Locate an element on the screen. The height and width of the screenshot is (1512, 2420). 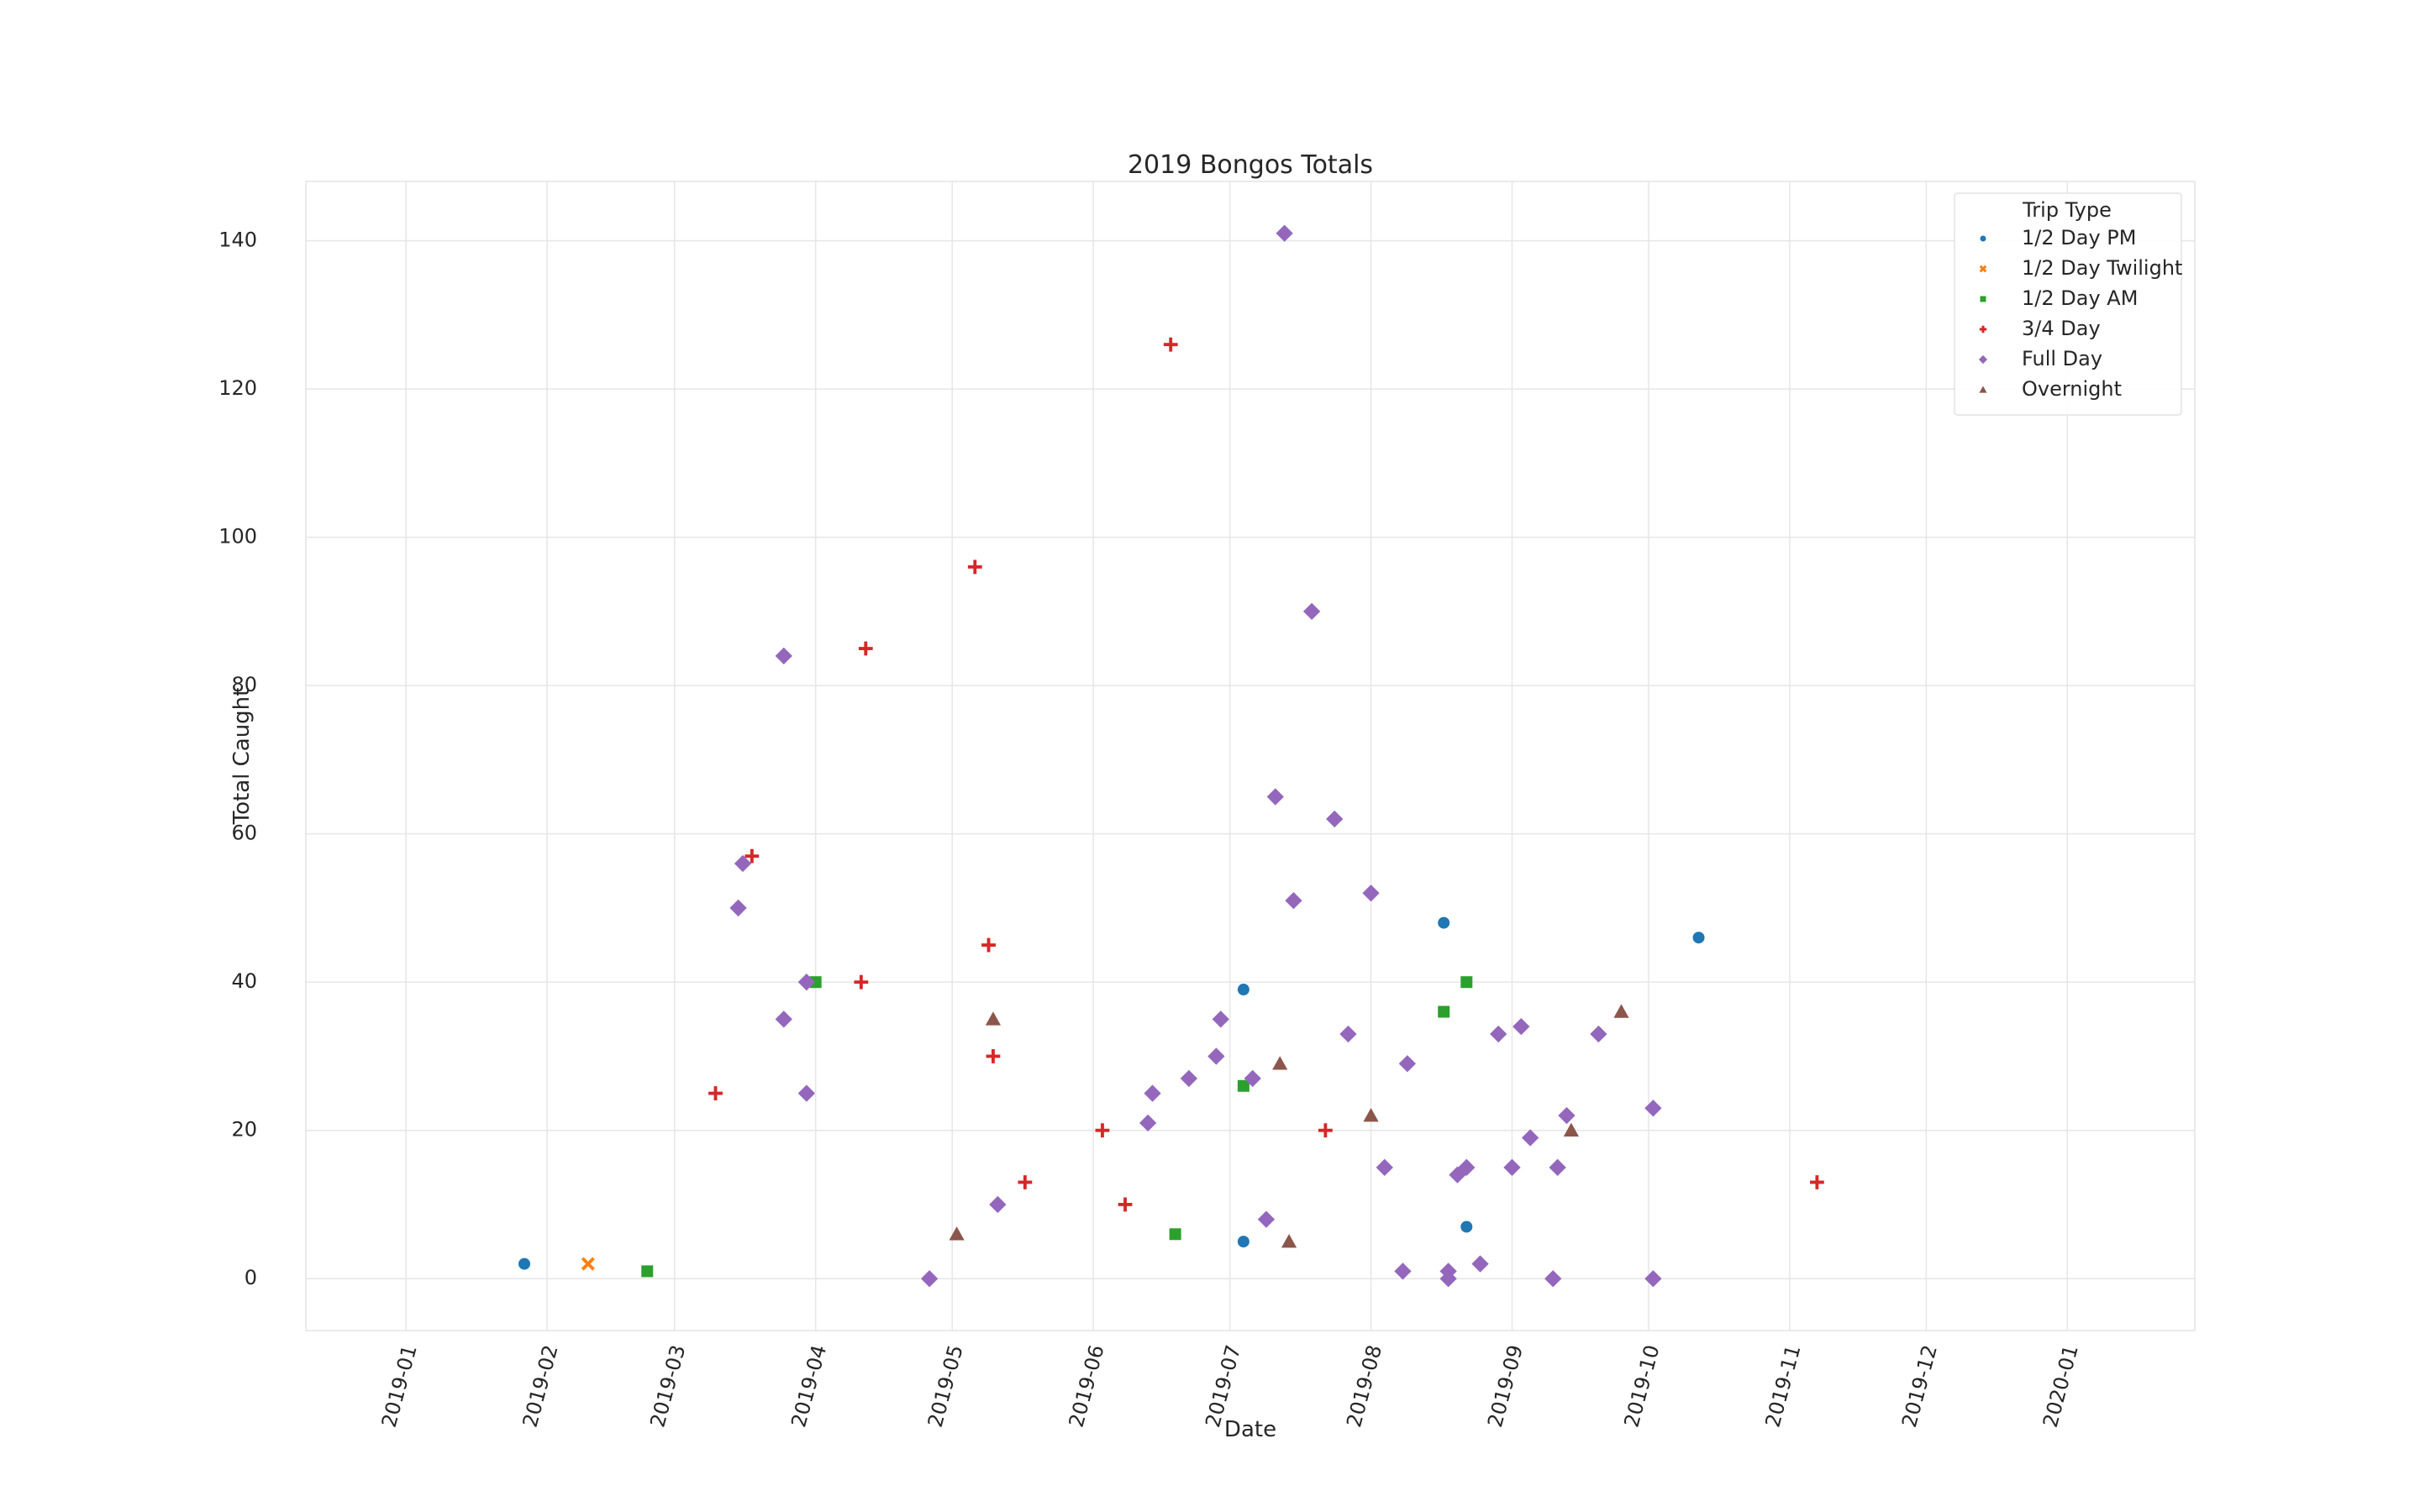
x-tick-label: 2019-02 is located at coordinates (540, 1386).